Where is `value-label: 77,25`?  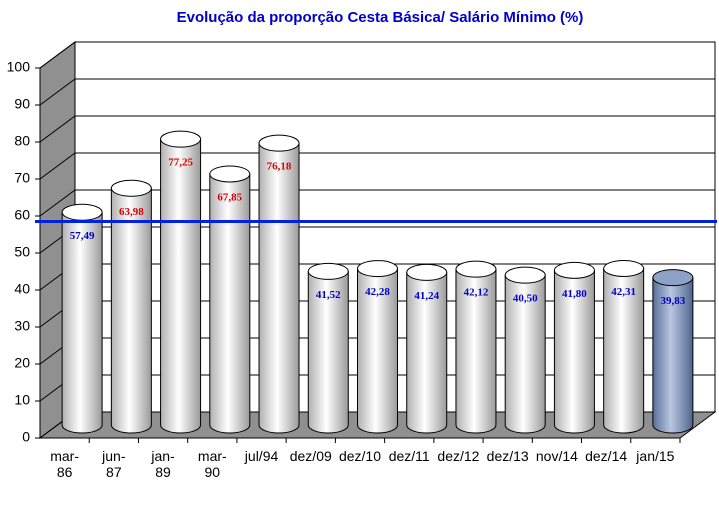 value-label: 77,25 is located at coordinates (180, 163).